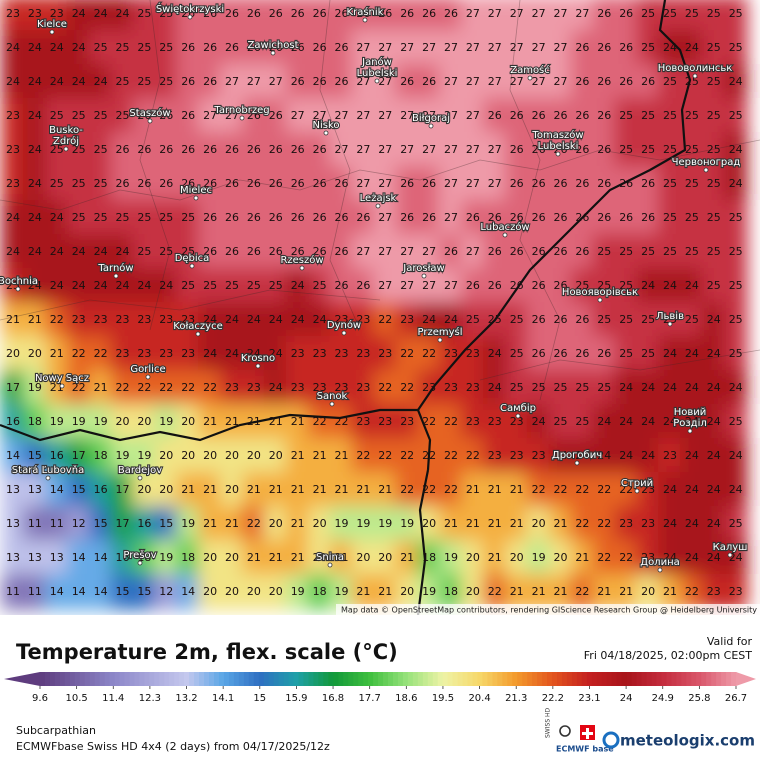 This screenshot has height=764, width=760. What do you see at coordinates (585, 749) in the screenshot?
I see `logo-ecmwf: ECMWF base` at bounding box center [585, 749].